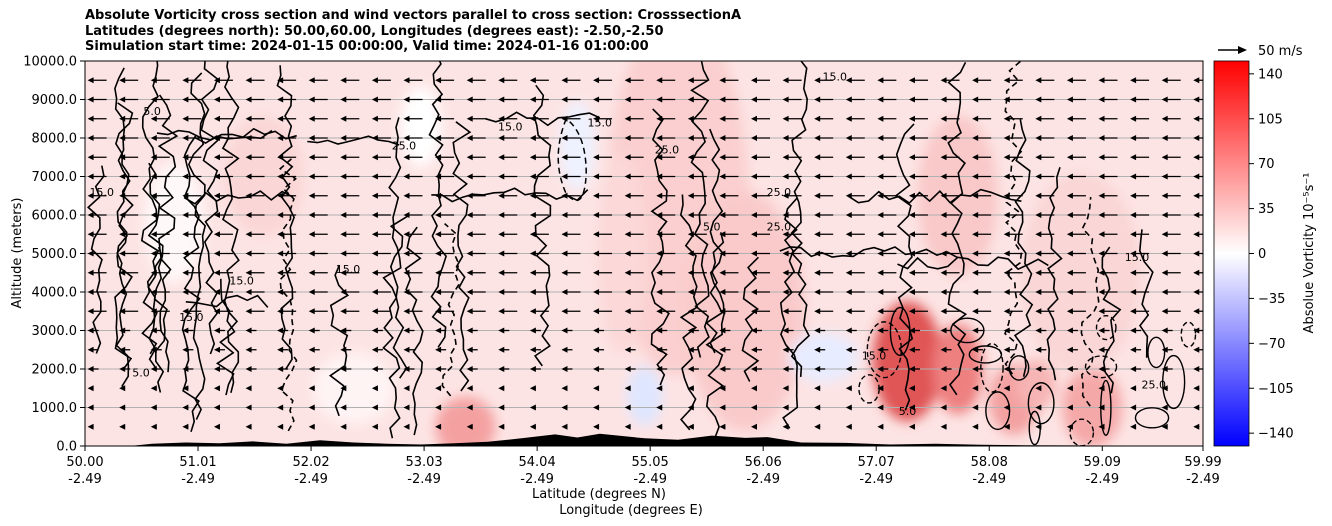  I want to click on x-axis-label-latitude: Latitude (degrees N), so click(599, 494).